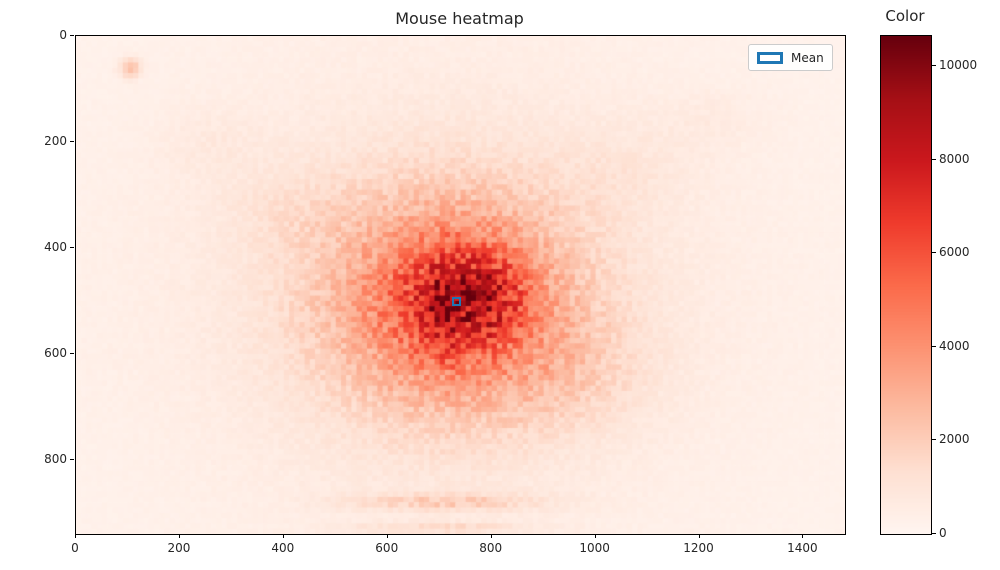 This screenshot has height=570, width=1000. Describe the element at coordinates (790, 57) in the screenshot. I see `legend: Mean` at that location.